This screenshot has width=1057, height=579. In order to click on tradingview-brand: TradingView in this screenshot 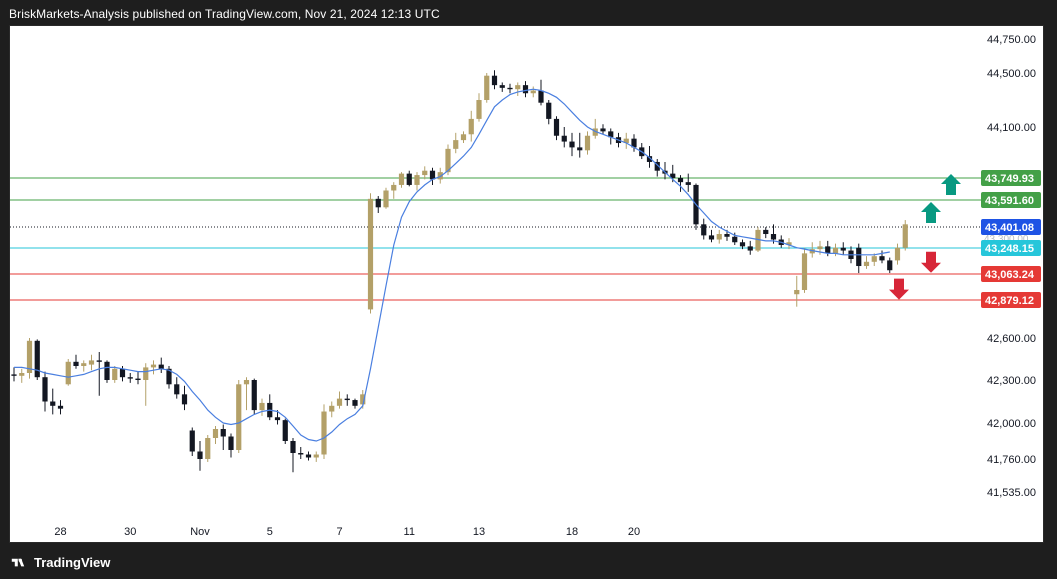, I will do `click(60, 562)`.